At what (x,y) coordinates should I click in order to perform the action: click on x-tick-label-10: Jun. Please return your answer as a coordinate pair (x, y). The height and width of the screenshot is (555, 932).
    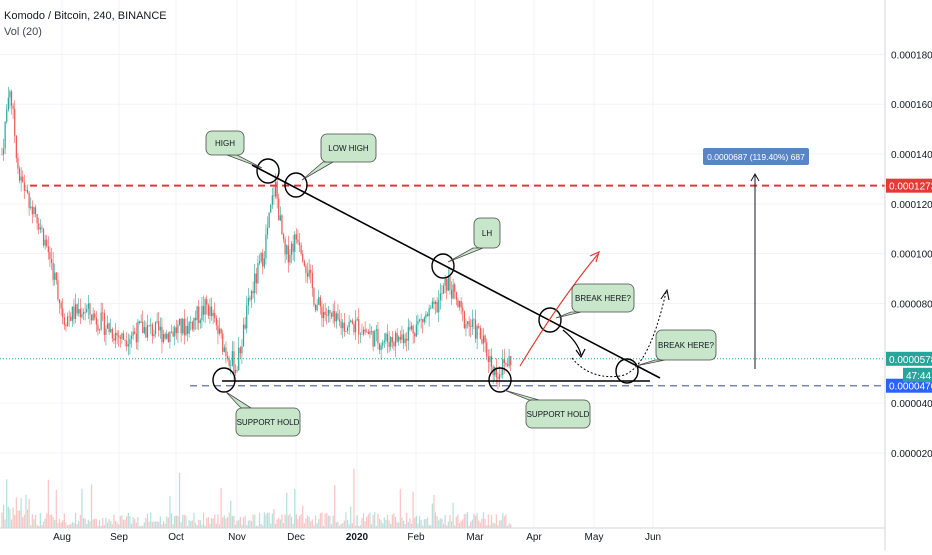
    Looking at the image, I should click on (653, 537).